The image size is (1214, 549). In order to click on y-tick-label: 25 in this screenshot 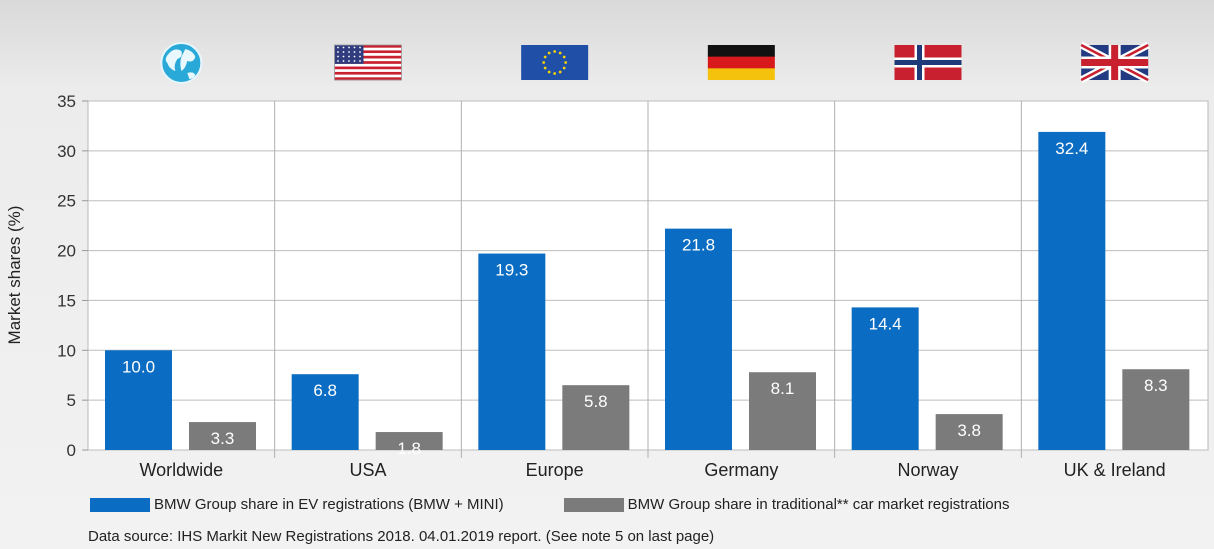, I will do `click(66, 201)`.